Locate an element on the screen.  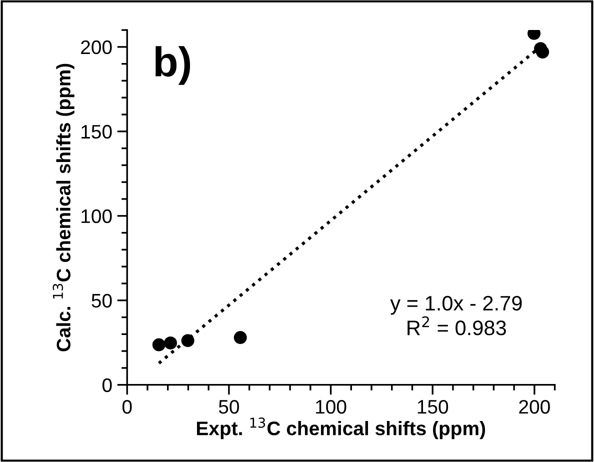
annotation: b) is located at coordinates (173, 65).